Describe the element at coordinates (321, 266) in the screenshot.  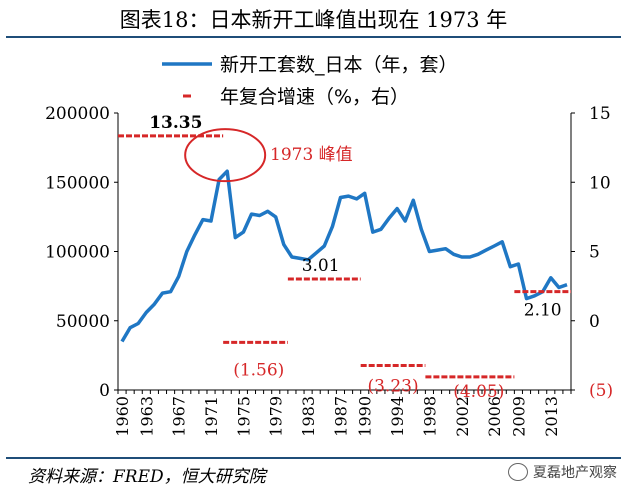
I see `cagr-label: 3.01` at that location.